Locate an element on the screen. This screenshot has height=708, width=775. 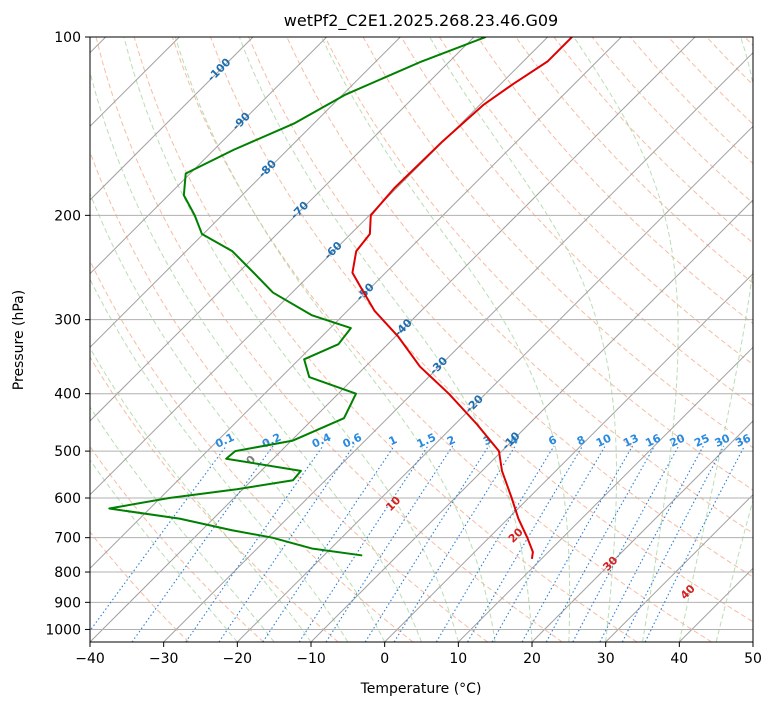
isotherm-label: -80 is located at coordinates (267, 168).